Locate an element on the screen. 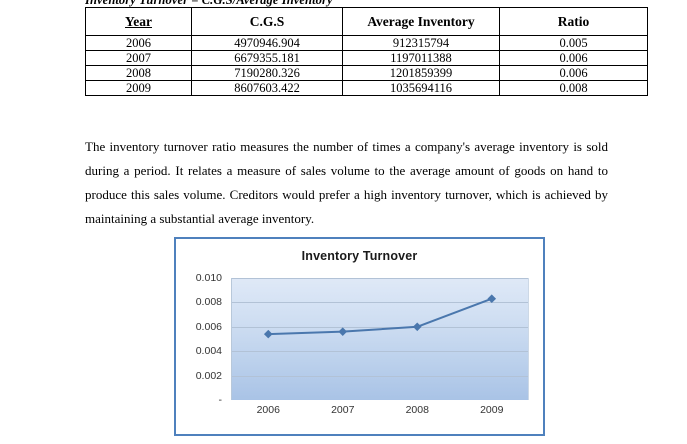 This screenshot has height=444, width=687. table-header-row: Year C.G.S Average Inventory Ratio is located at coordinates (366, 21).